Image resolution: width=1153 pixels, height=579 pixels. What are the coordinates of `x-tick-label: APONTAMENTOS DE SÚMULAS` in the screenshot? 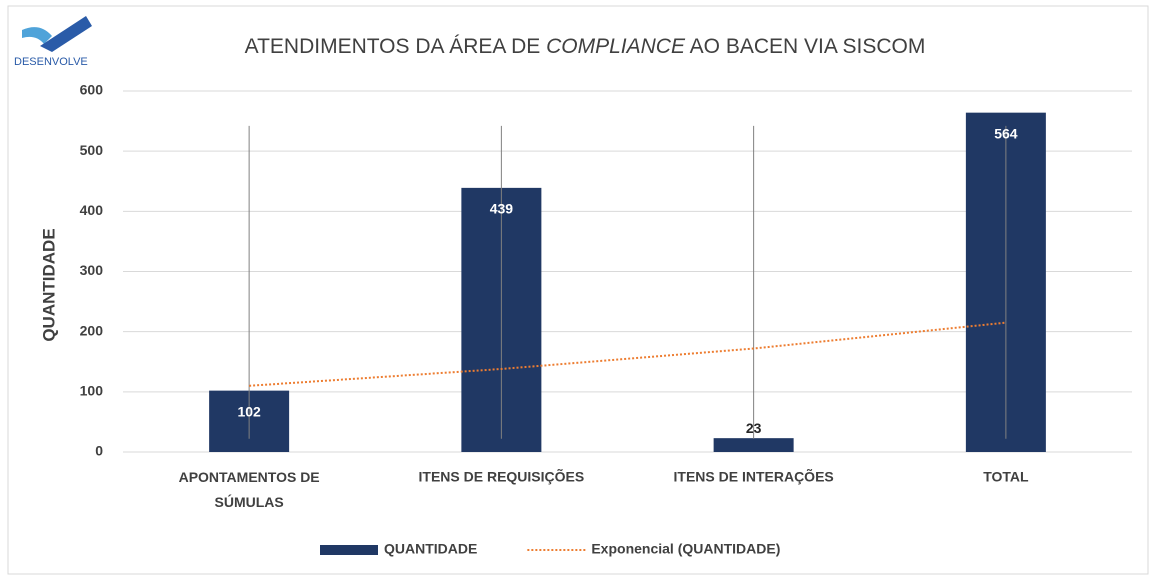 It's located at (249, 489).